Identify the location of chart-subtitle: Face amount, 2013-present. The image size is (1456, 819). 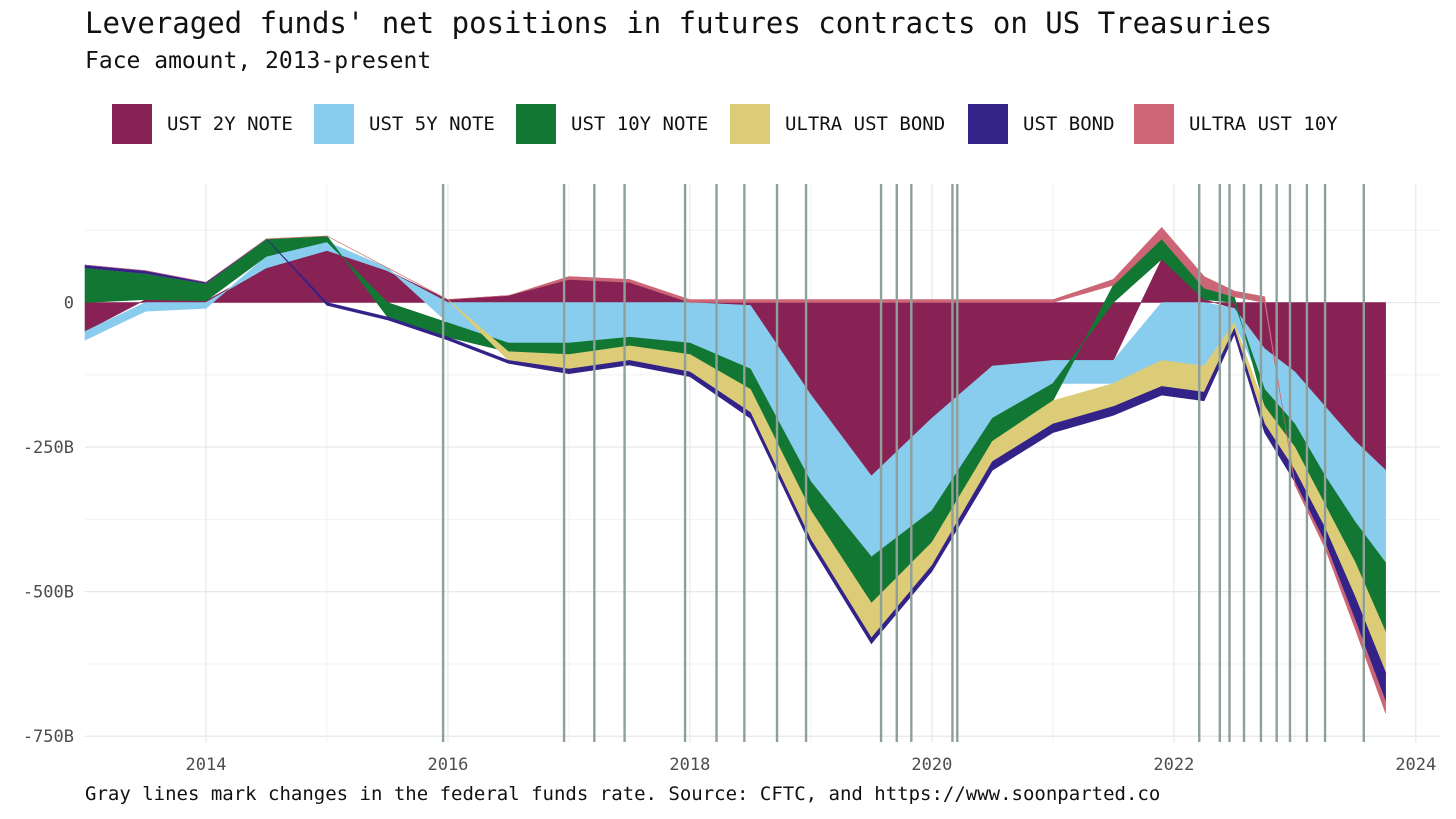
(258, 61).